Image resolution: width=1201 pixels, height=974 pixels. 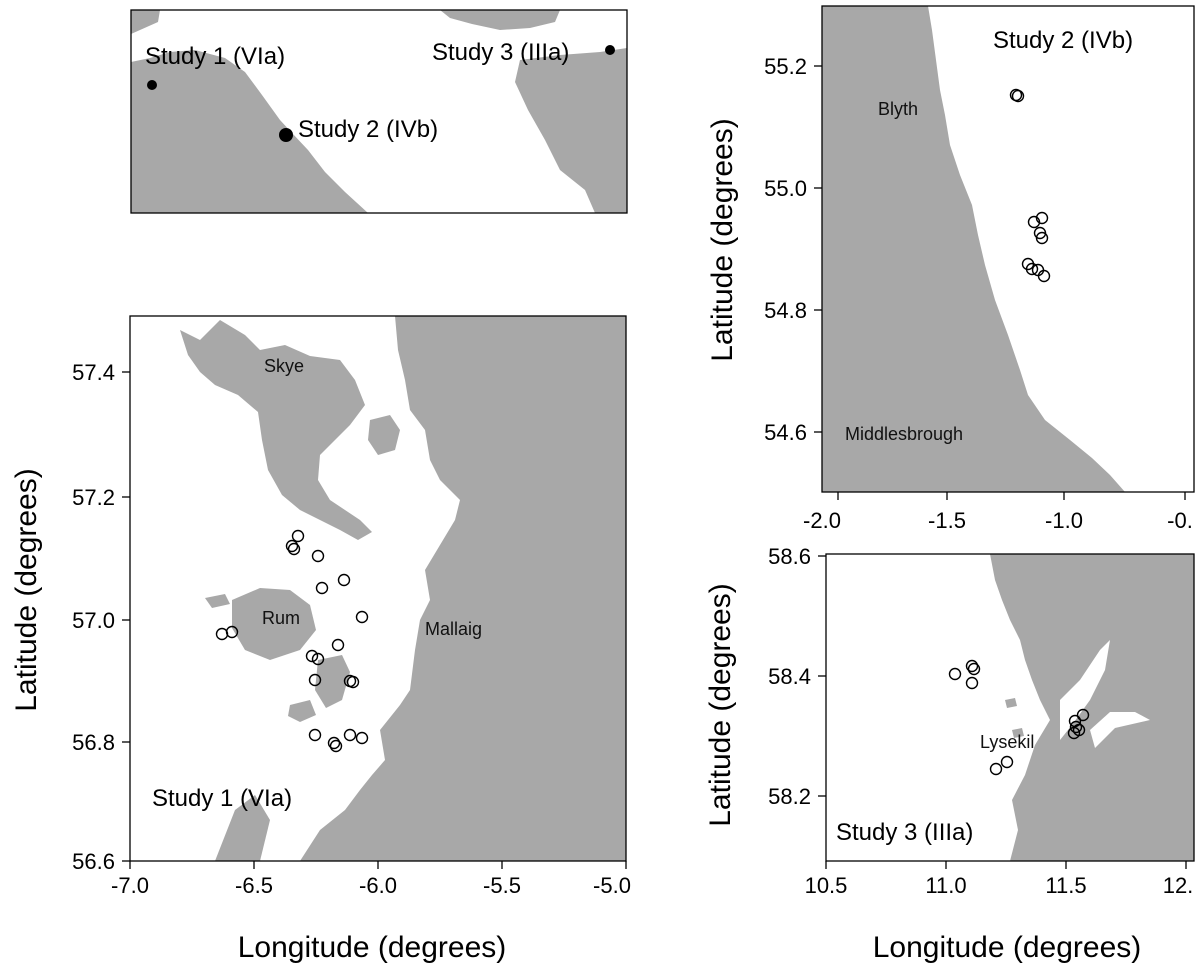 I want to click on x-tick-label: -7.0, so click(x=130, y=885).